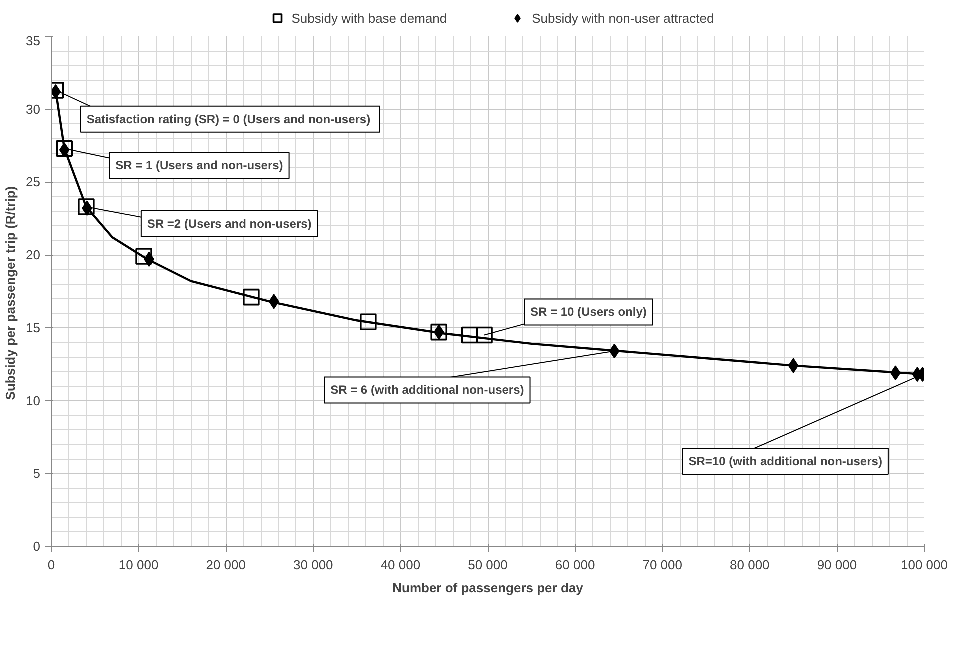 This screenshot has height=649, width=977. I want to click on y-tick-label: 20, so click(33, 255).